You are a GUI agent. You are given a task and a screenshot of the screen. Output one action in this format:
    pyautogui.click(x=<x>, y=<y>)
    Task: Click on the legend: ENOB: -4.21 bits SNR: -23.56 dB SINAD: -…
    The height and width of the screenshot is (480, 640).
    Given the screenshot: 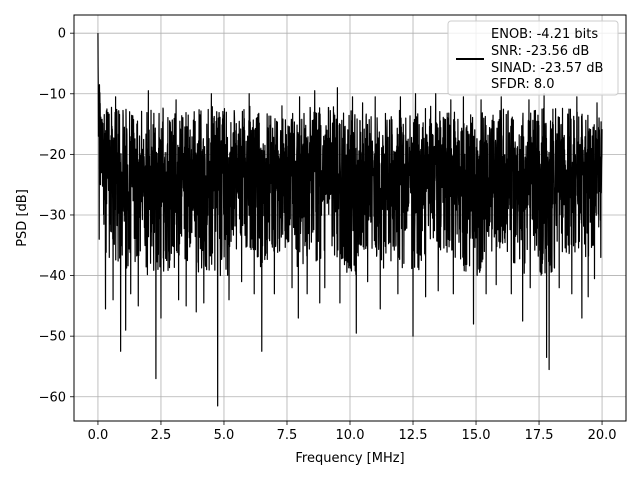 What is the action you would take?
    pyautogui.click(x=533, y=58)
    